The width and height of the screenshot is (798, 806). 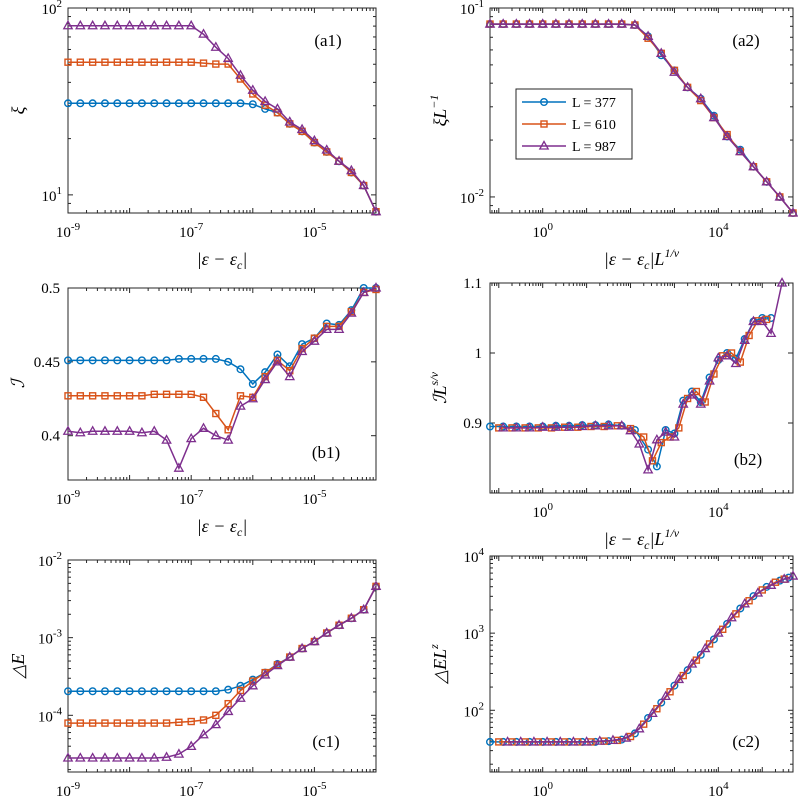 I want to click on series-line, so click(x=650, y=659).